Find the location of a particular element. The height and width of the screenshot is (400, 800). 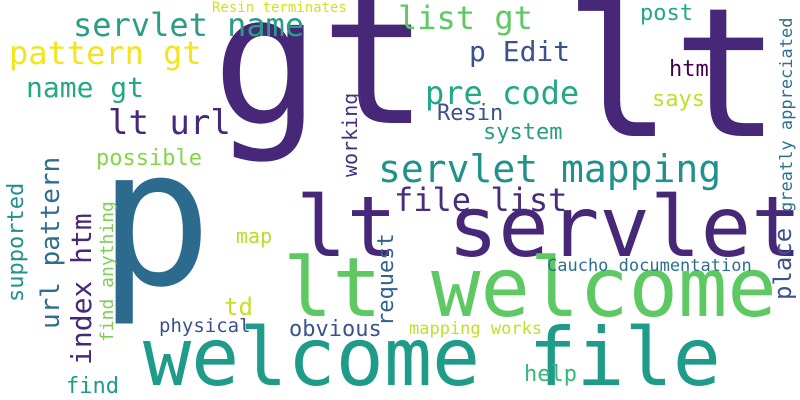

word-lt: lt is located at coordinates (672, 89).